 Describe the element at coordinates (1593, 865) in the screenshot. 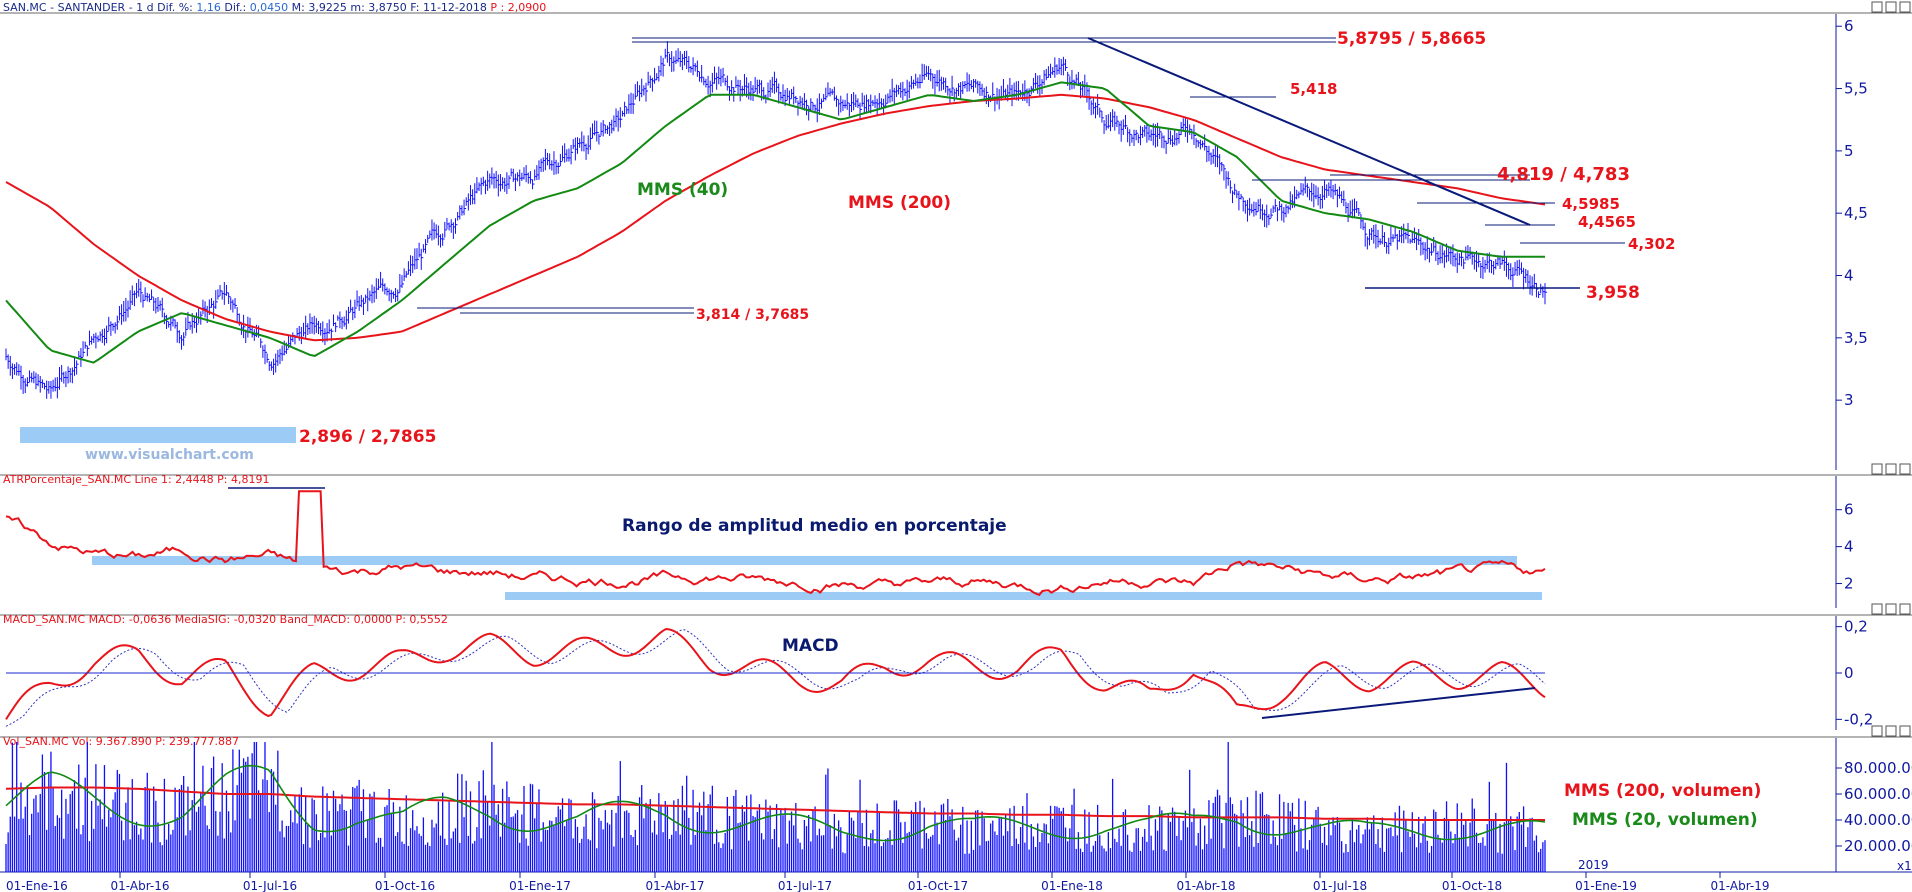

I see `year-marker: 2019` at that location.